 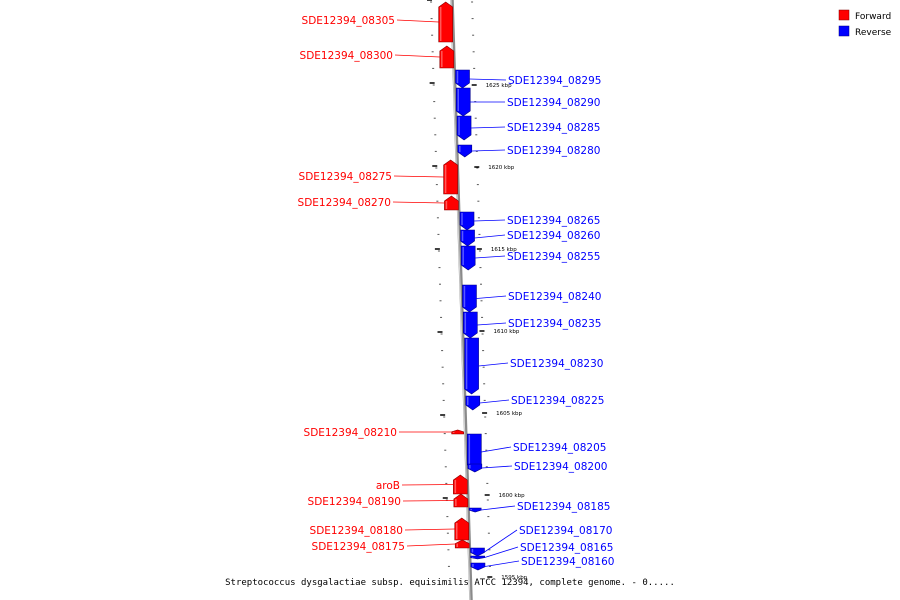 I want to click on gene-label: SDE12394_08285, so click(x=553, y=128).